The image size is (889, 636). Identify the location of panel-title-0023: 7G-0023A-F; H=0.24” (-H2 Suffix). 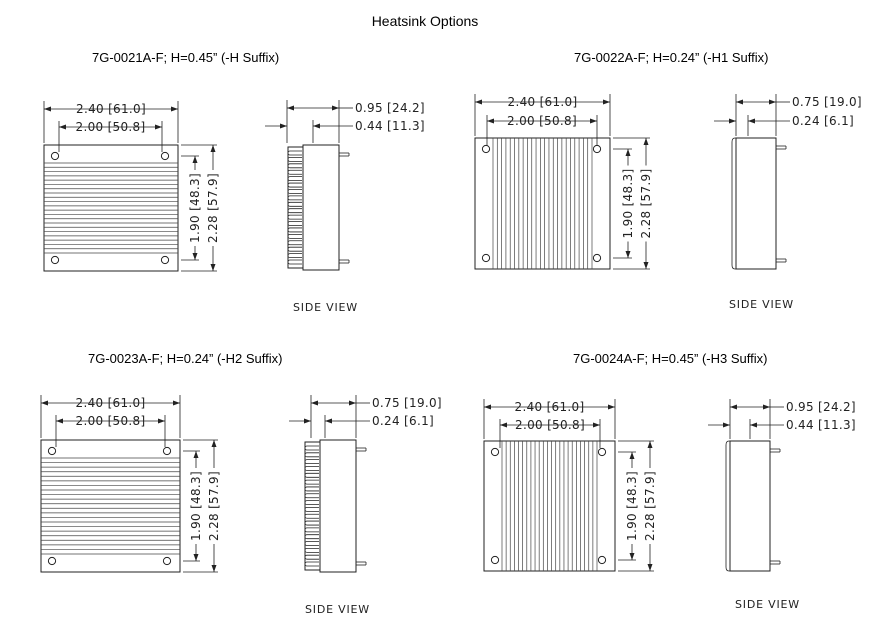
(185, 358).